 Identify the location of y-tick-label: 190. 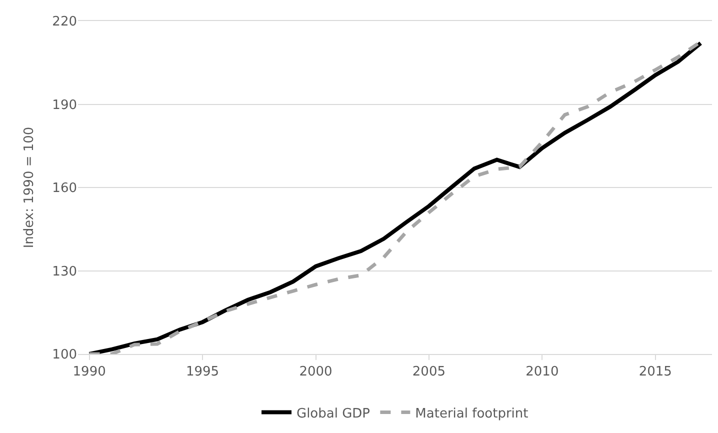
(64, 105).